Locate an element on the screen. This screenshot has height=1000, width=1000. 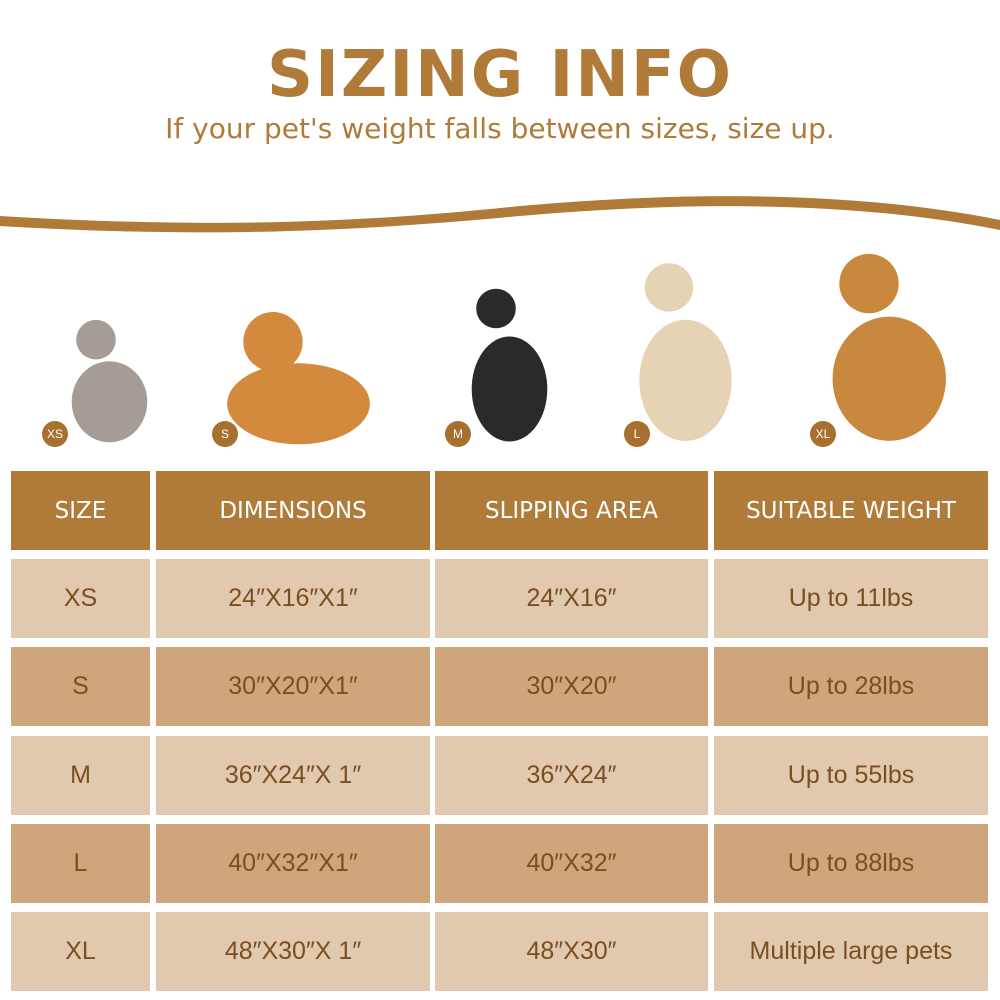
table-cell: 36″X24″ is located at coordinates (571, 775).